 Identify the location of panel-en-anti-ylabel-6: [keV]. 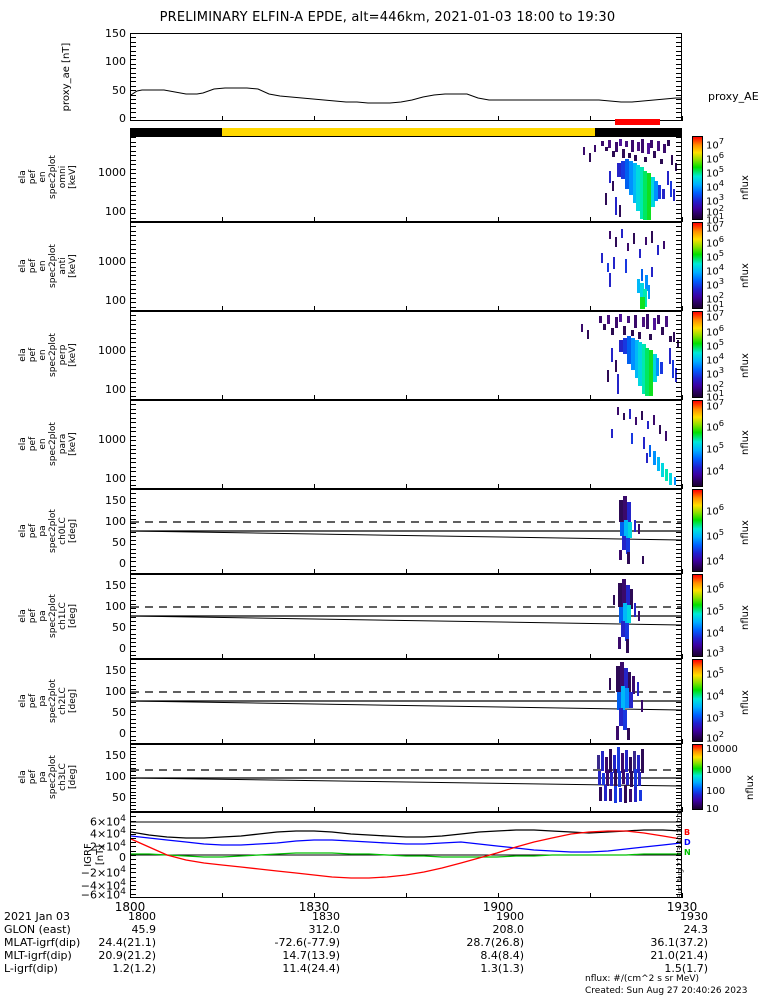
(73, 266).